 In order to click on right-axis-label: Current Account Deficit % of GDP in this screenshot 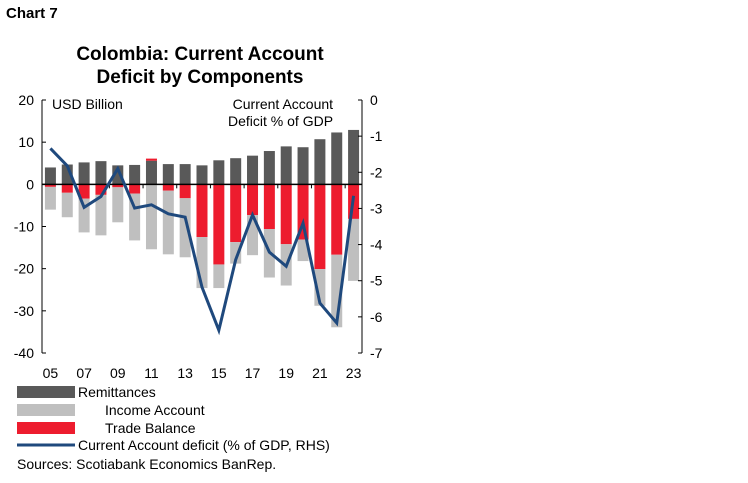, I will do `click(280, 113)`.